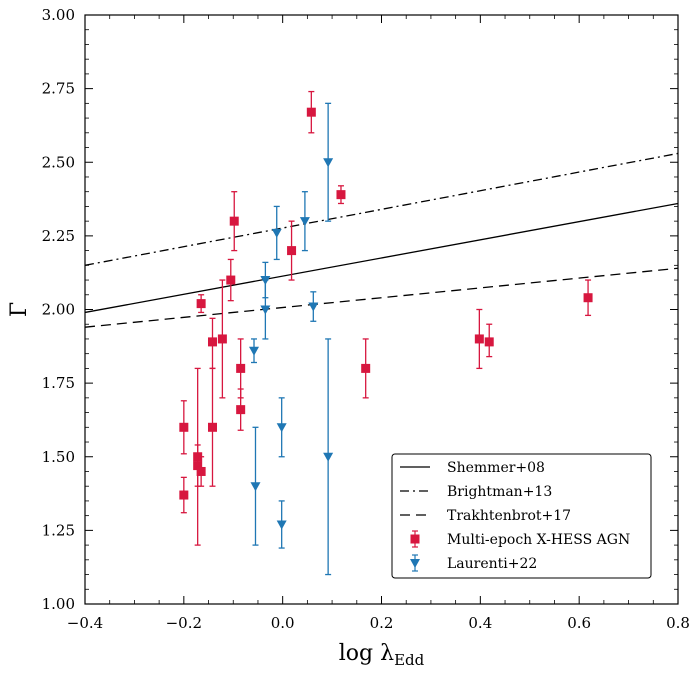 Image resolution: width=698 pixels, height=673 pixels. I want to click on x-tick-label: 0.0, so click(283, 623).